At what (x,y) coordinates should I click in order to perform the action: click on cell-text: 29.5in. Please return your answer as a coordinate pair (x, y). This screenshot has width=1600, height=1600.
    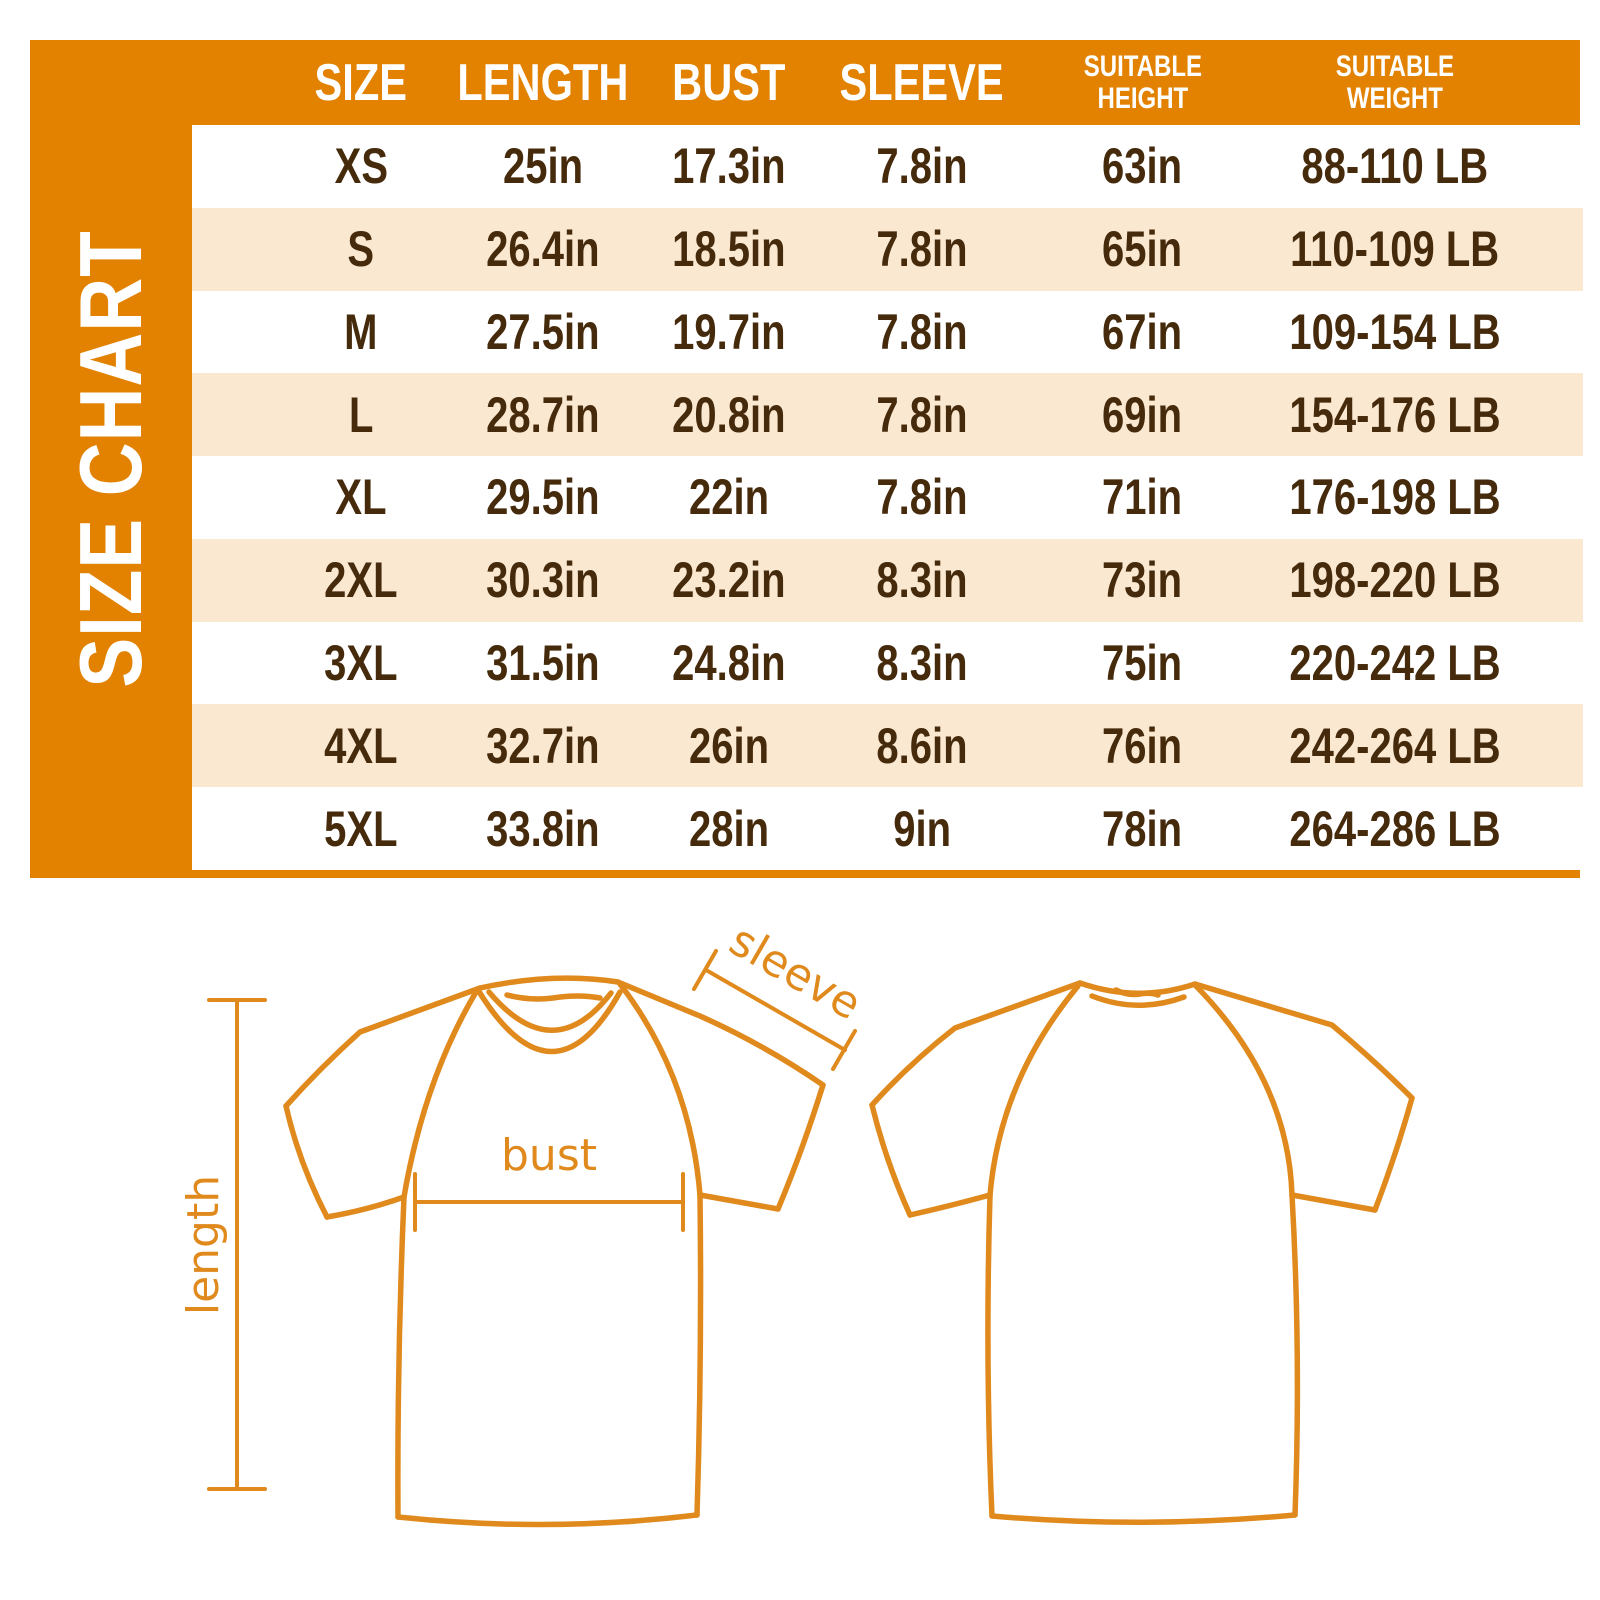
    Looking at the image, I should click on (543, 497).